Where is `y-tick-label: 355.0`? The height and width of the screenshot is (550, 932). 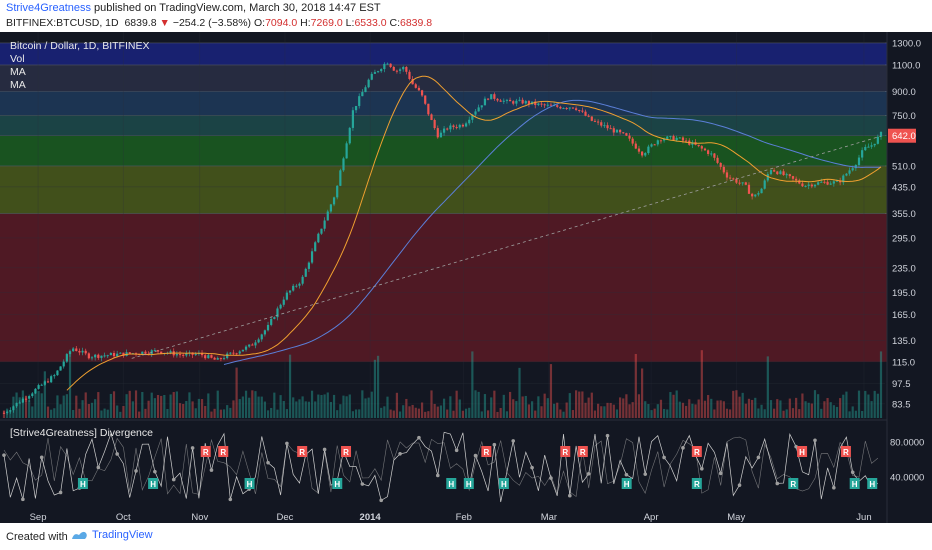
y-tick-label: 355.0 is located at coordinates (904, 214).